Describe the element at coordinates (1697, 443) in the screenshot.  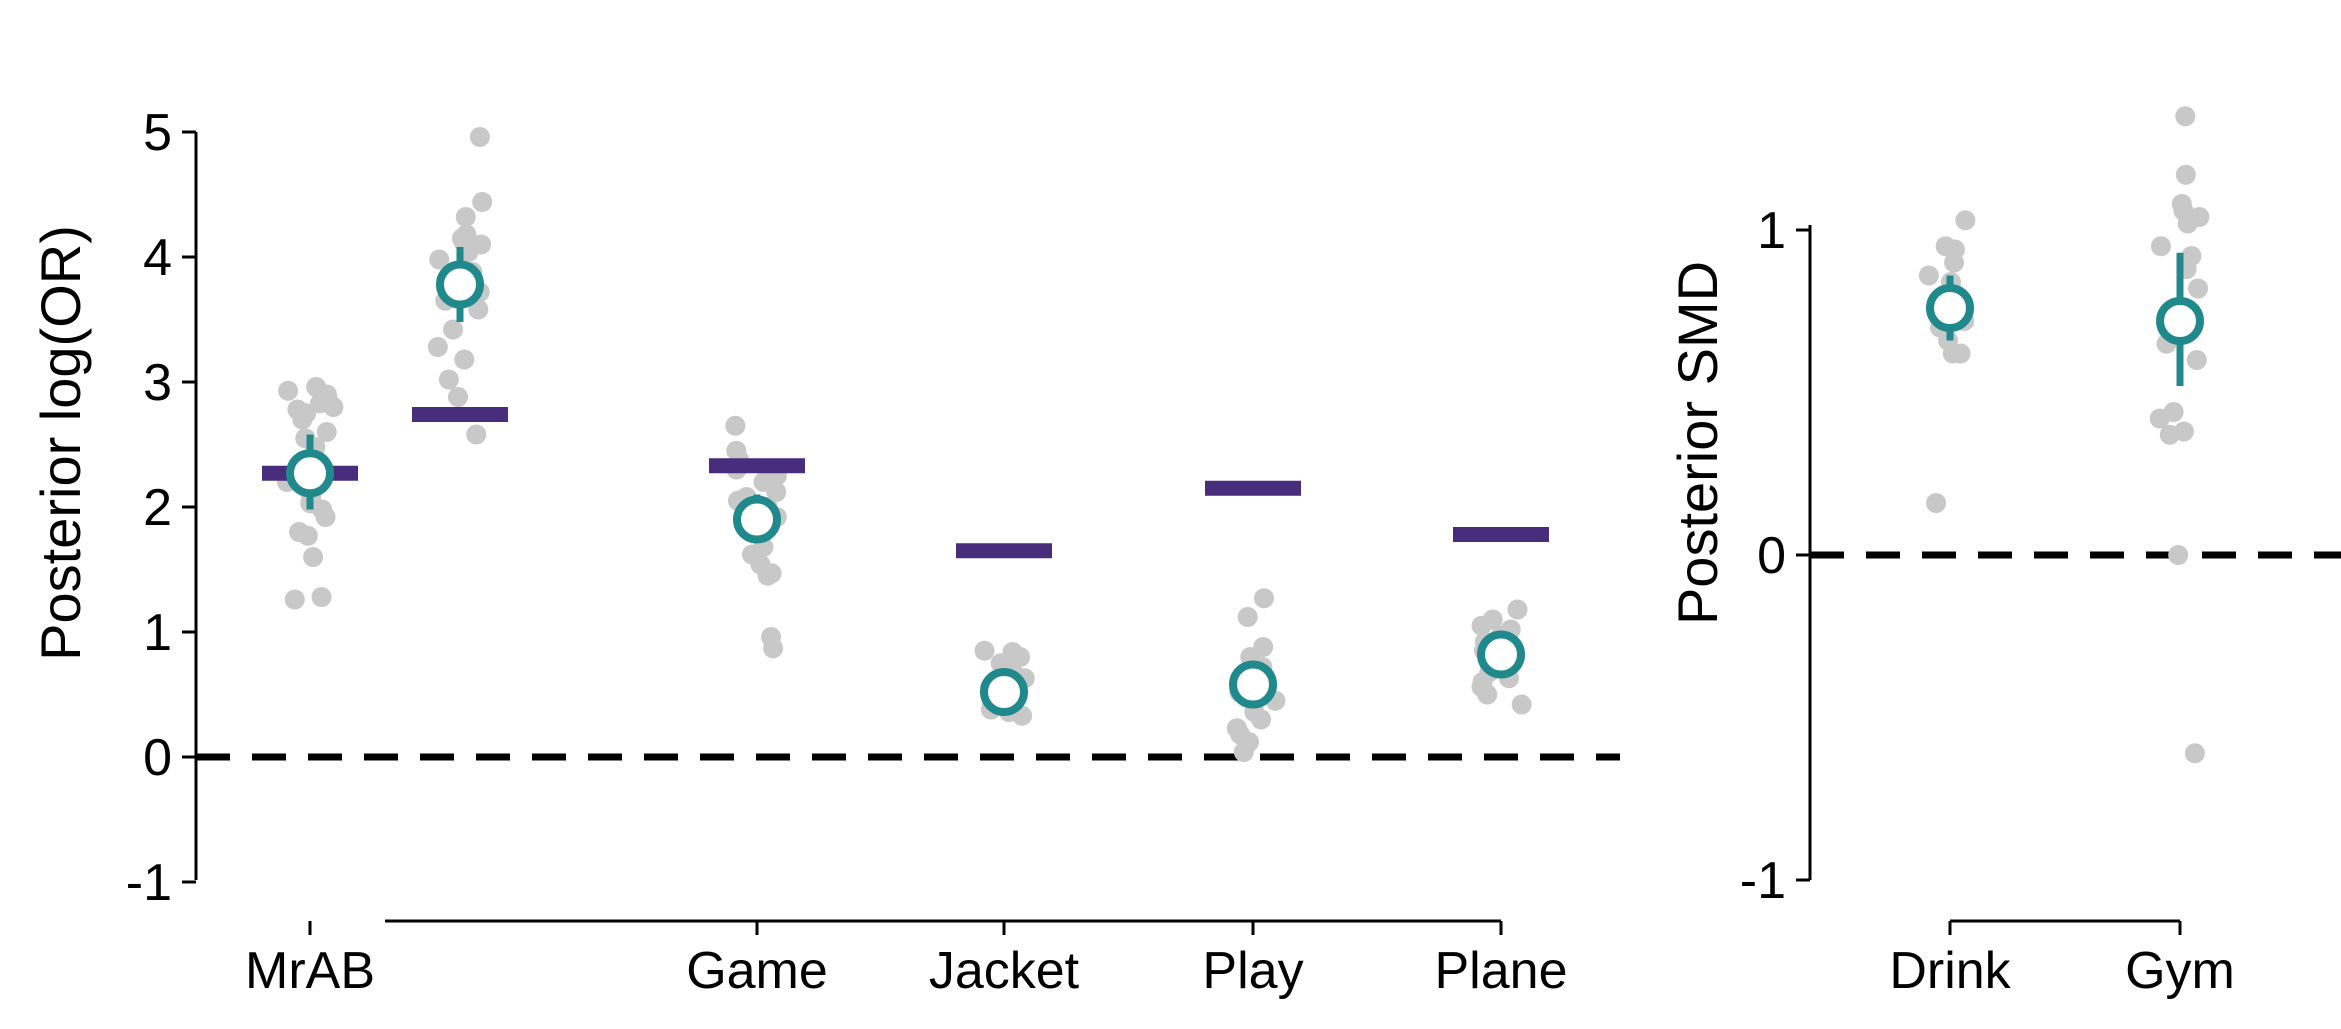
I see `y-axis-title-right: Posterior SMD` at that location.